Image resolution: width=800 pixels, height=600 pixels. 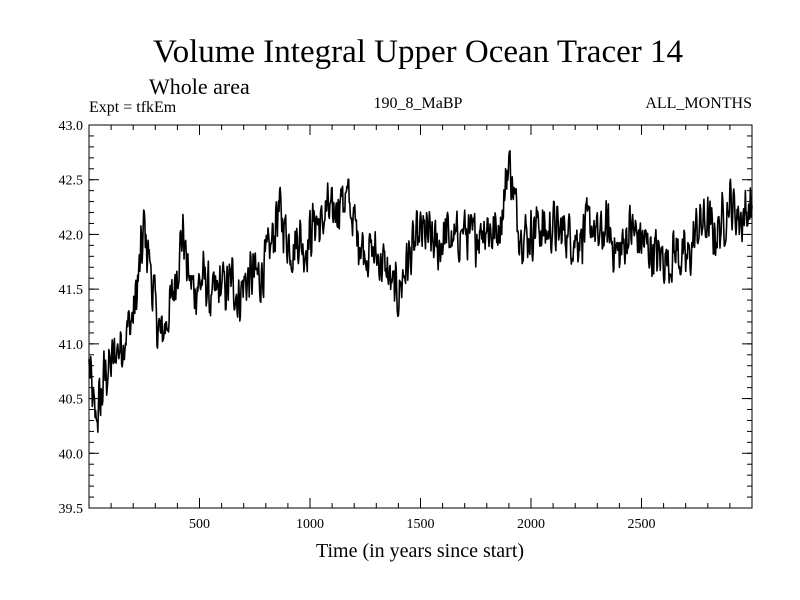 I want to click on y-tick-label: 39.5, so click(x=71, y=509).